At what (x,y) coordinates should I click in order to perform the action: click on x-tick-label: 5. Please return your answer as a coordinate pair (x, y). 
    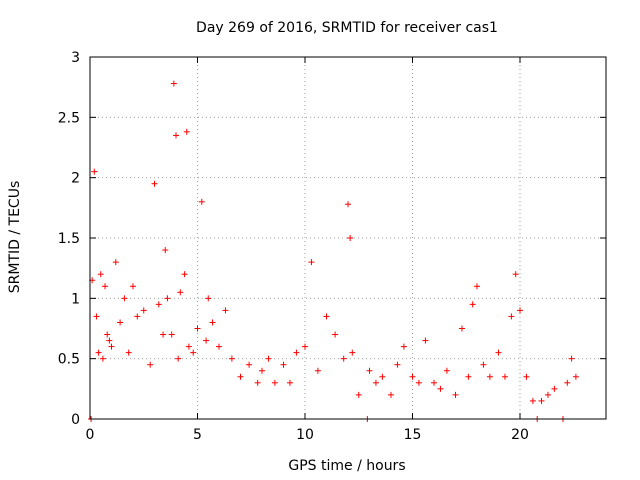
    Looking at the image, I should click on (197, 435).